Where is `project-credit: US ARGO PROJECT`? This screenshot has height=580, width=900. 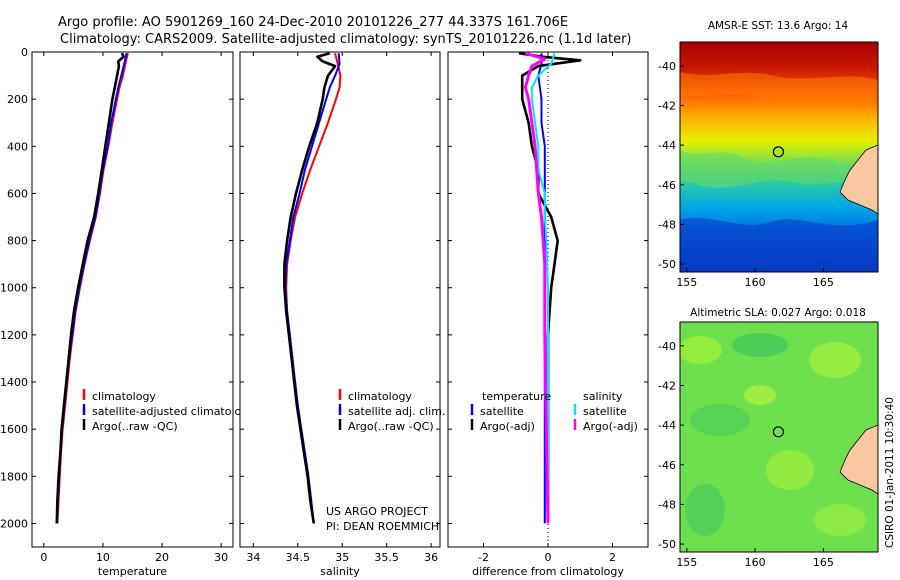
project-credit: US ARGO PROJECT is located at coordinates (377, 511).